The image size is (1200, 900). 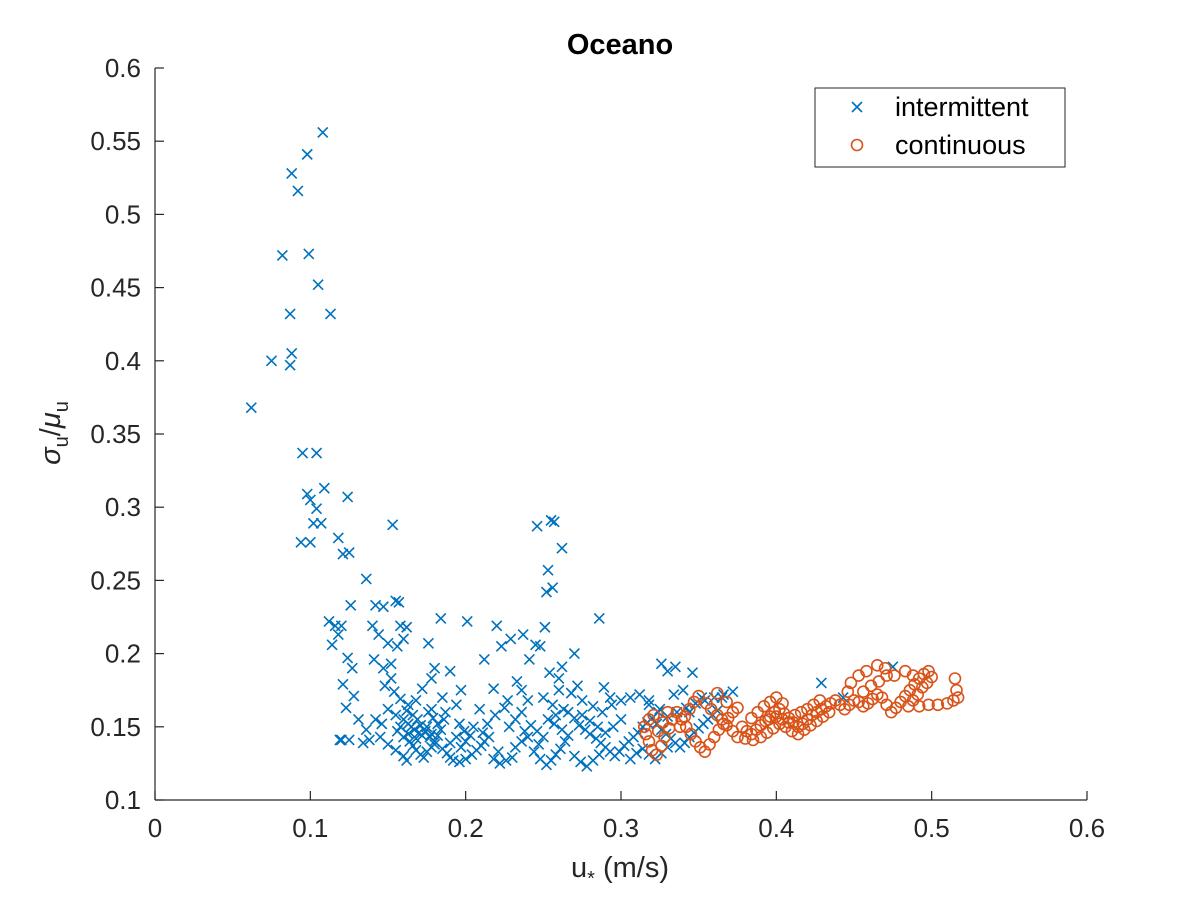 What do you see at coordinates (123, 507) in the screenshot?
I see `y-tick-label: 0.3` at bounding box center [123, 507].